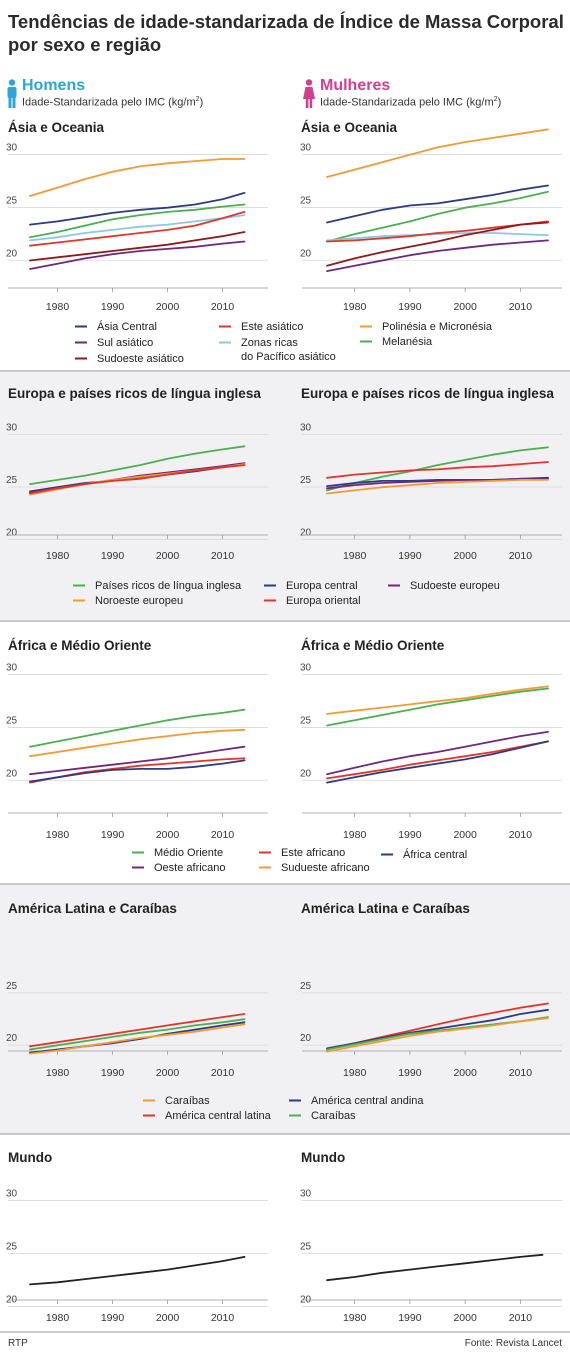 This screenshot has width=570, height=1357. What do you see at coordinates (187, 1101) in the screenshot?
I see `legend-latin-america-label: Caraíbas` at bounding box center [187, 1101].